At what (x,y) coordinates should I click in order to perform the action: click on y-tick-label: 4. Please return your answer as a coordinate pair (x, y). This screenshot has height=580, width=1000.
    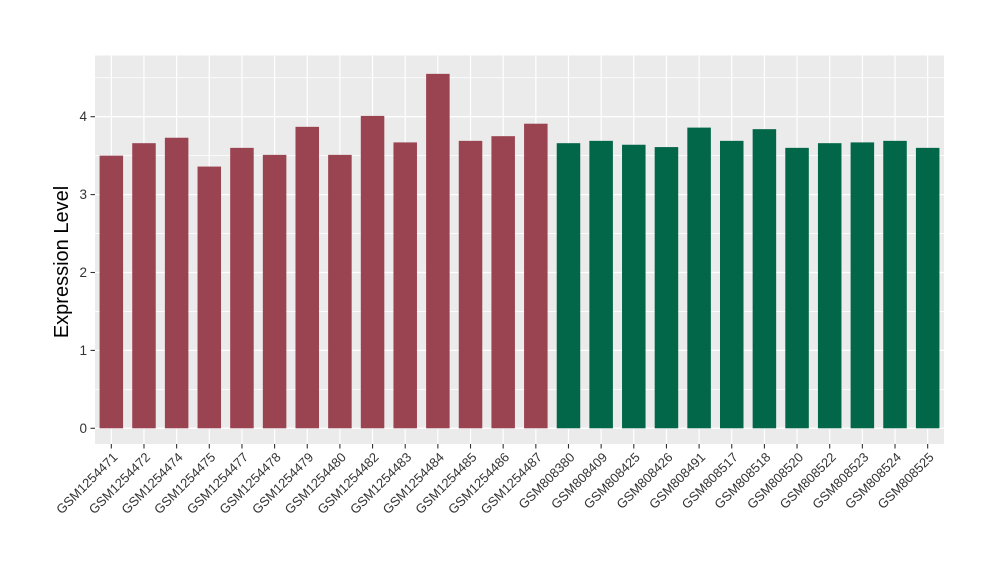
    Looking at the image, I should click on (83, 116).